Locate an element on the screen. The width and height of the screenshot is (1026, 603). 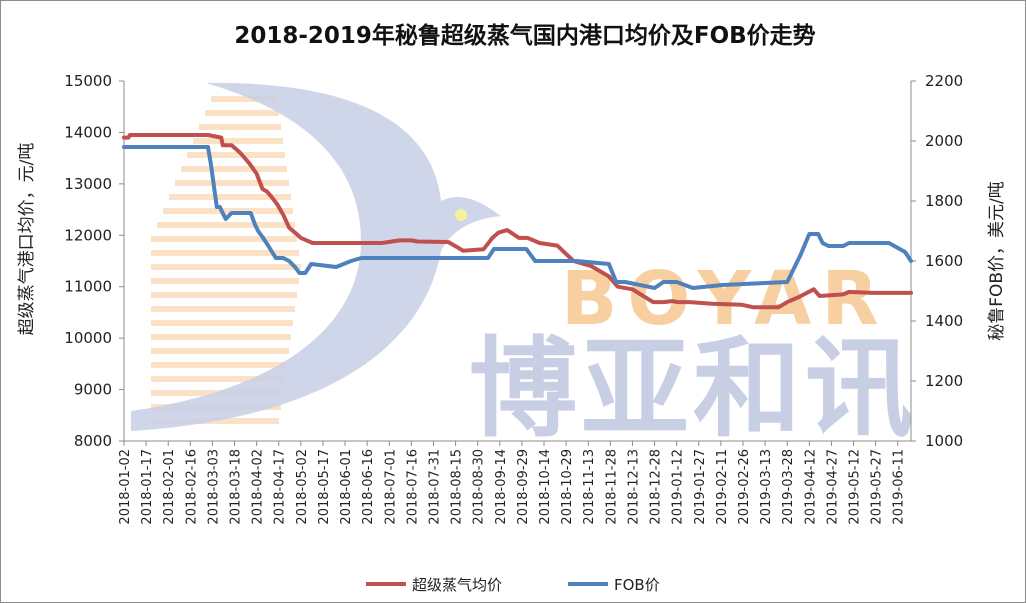
x-tick-label: 2019-02-26 is located at coordinates (744, 487).